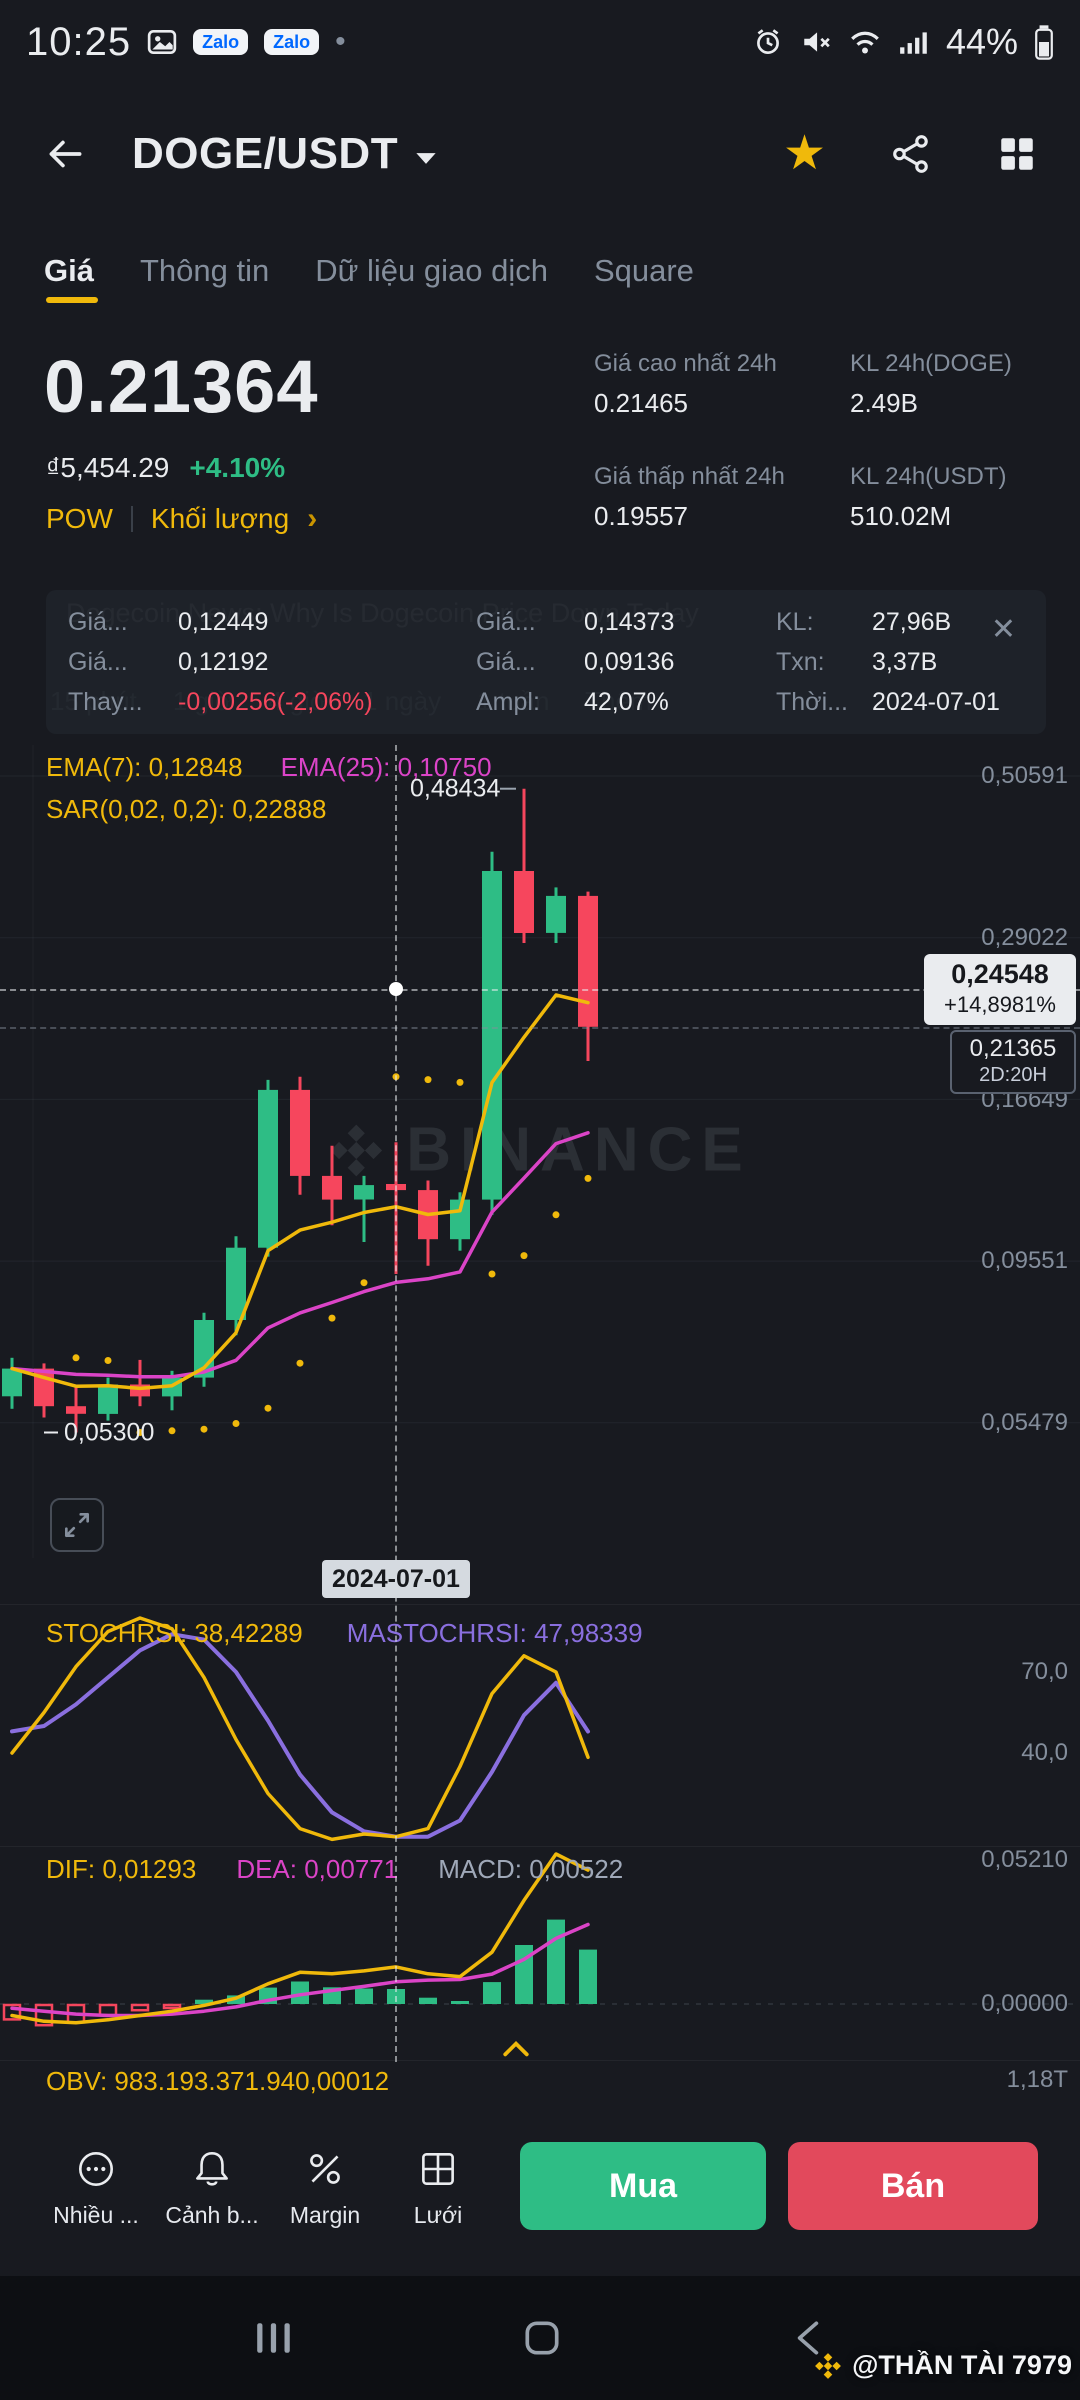 The image size is (1080, 2400). Describe the element at coordinates (1044, 42) in the screenshot. I see `battery-icon` at that location.